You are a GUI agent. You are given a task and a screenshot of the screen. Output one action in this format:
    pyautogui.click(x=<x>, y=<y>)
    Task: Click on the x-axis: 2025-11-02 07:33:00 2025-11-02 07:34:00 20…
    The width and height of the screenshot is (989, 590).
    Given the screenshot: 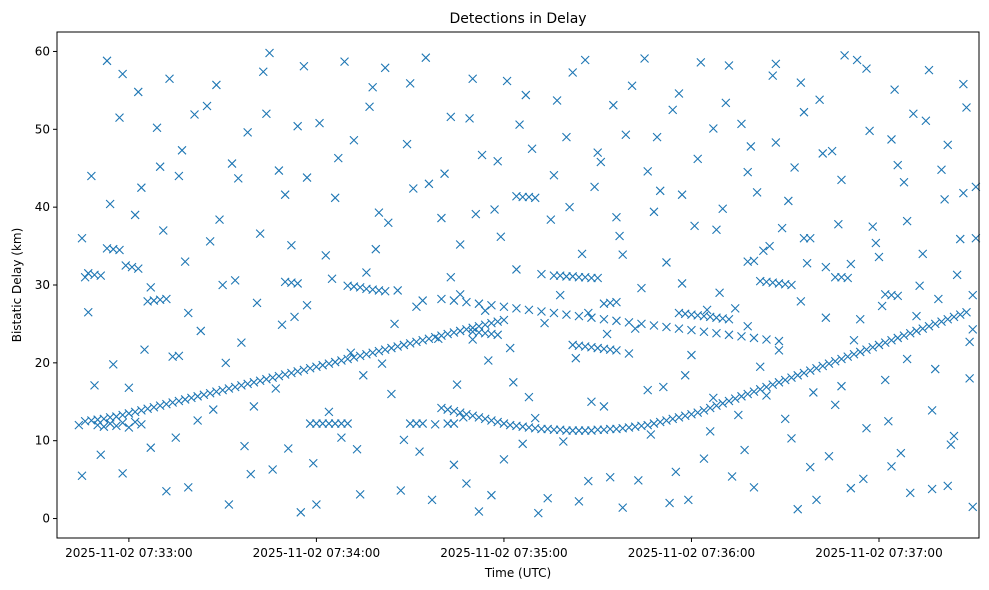 What is the action you would take?
    pyautogui.click(x=504, y=549)
    